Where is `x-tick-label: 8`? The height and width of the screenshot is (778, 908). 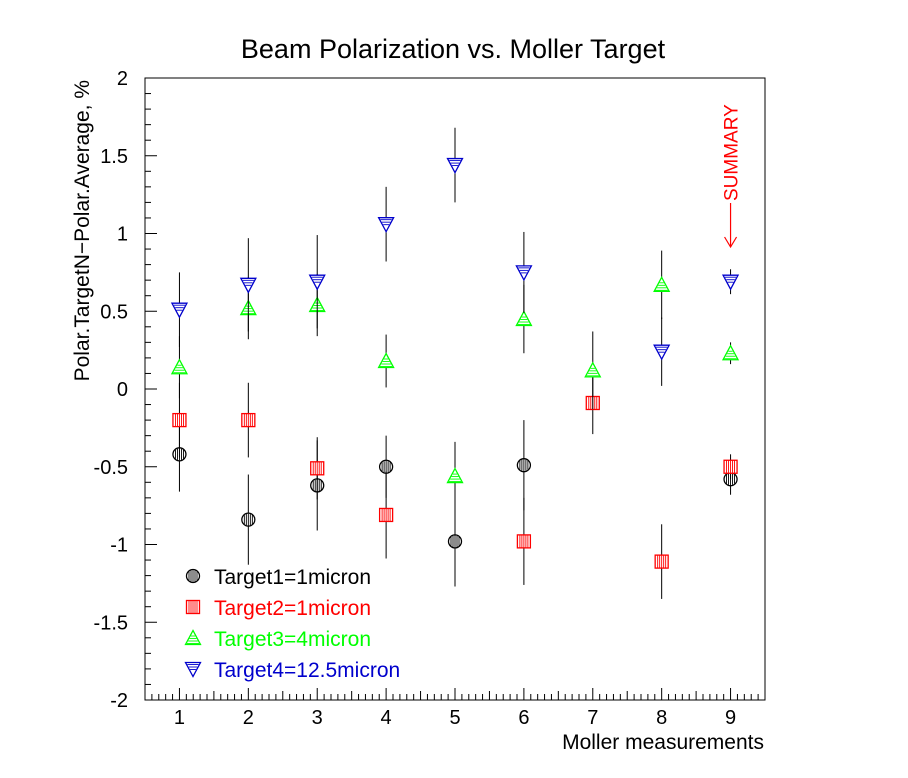
x-tick-label: 8 is located at coordinates (661, 718).